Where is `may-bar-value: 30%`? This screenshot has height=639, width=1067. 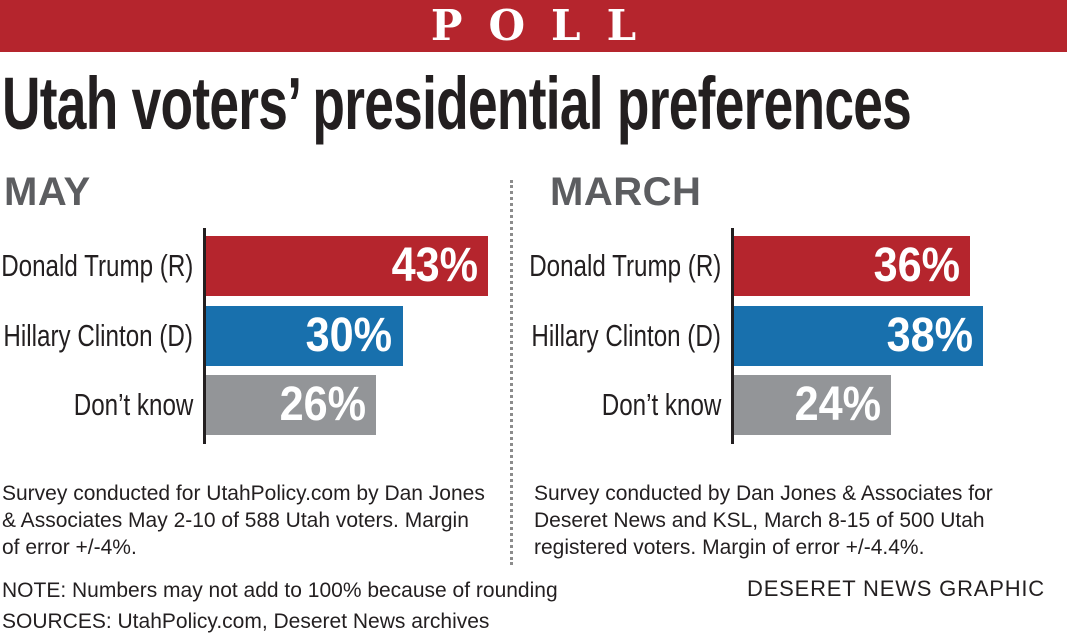 may-bar-value: 30% is located at coordinates (349, 335).